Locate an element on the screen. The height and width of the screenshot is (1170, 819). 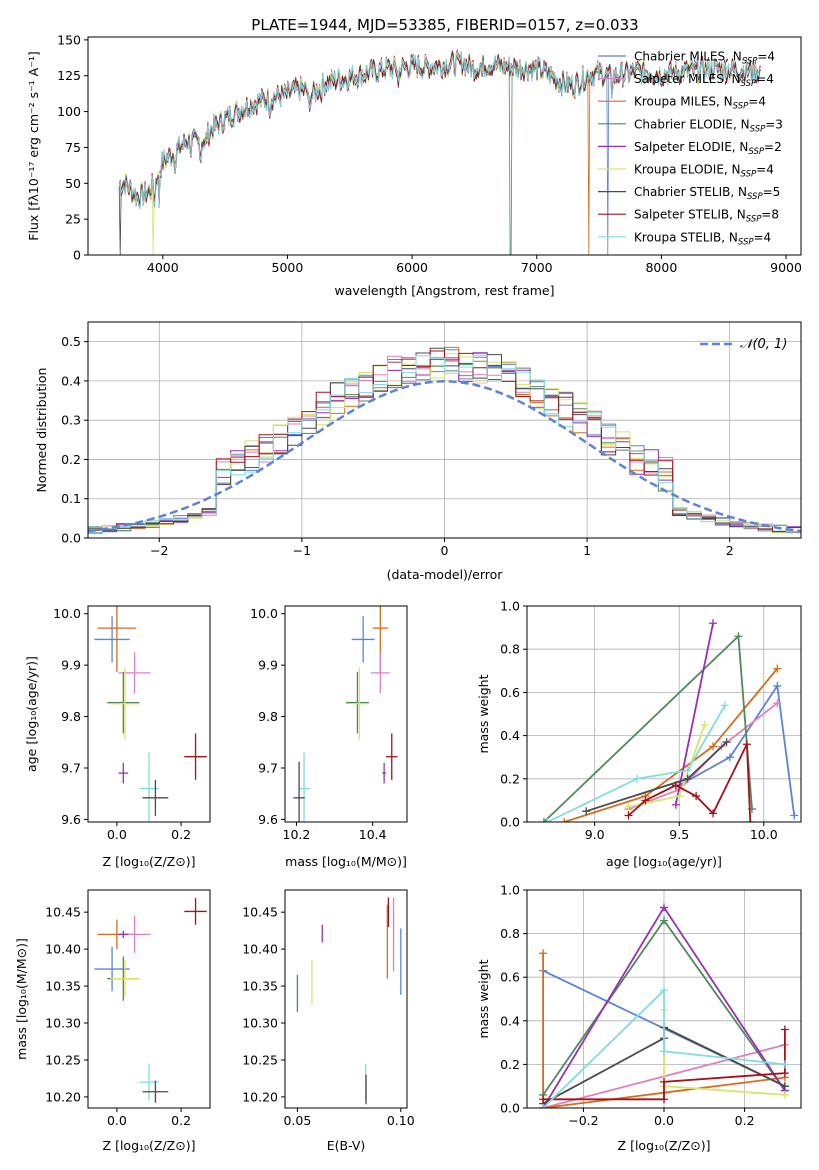
x-tick-label: 7000 is located at coordinates (537, 267).